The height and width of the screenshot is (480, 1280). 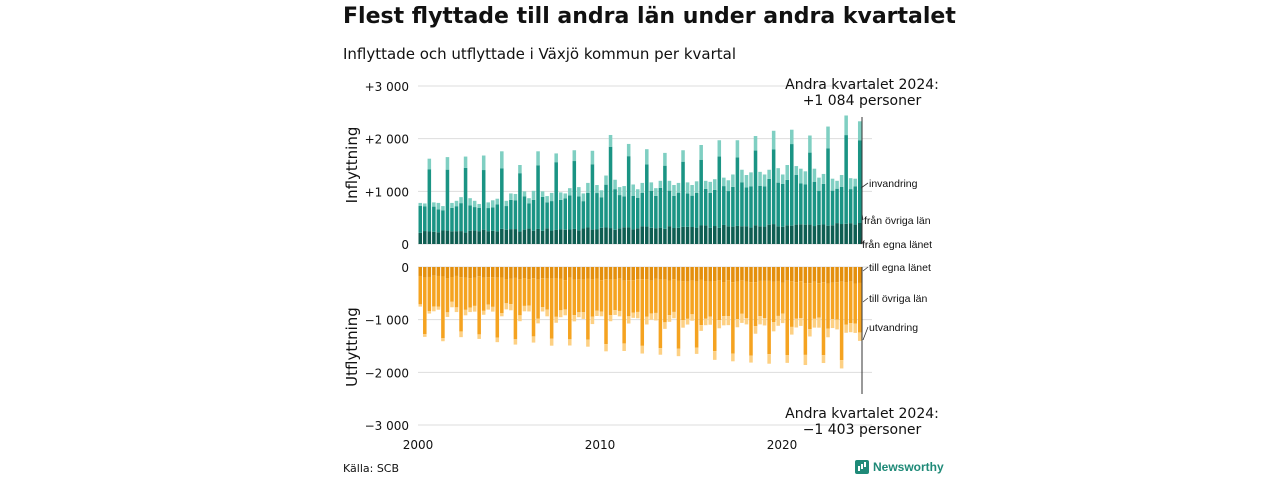 I want to click on y-tick-label: −3 000, so click(x=387, y=426).